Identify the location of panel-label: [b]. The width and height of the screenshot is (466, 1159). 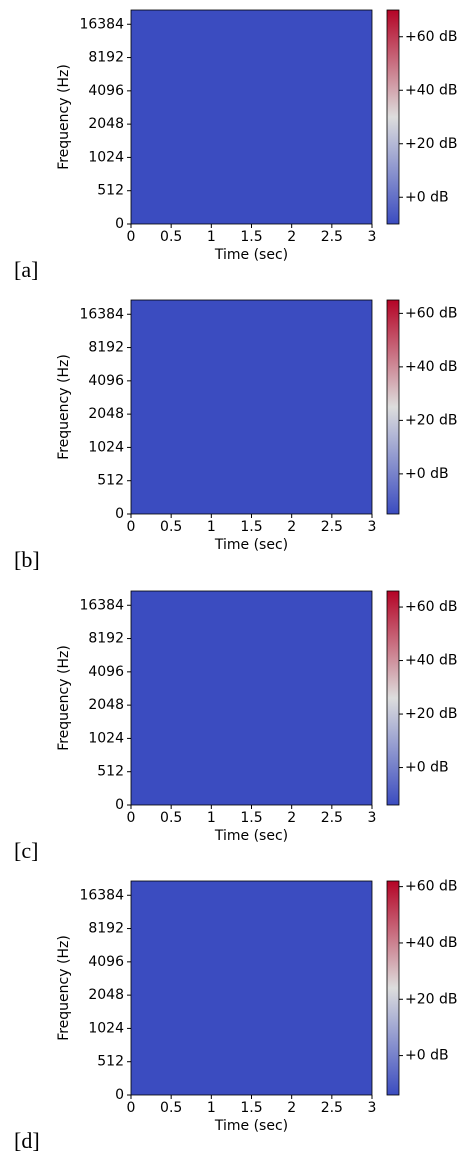
(27, 559).